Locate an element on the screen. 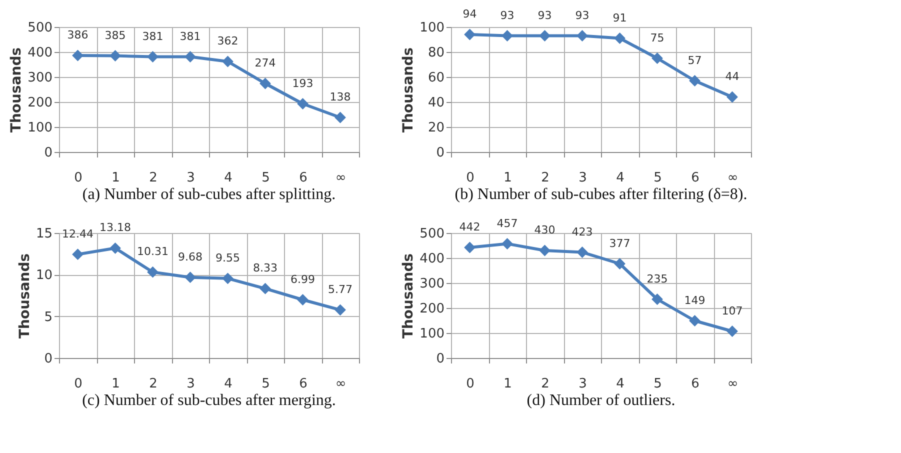  y-tick-label: 60 is located at coordinates (436, 78).